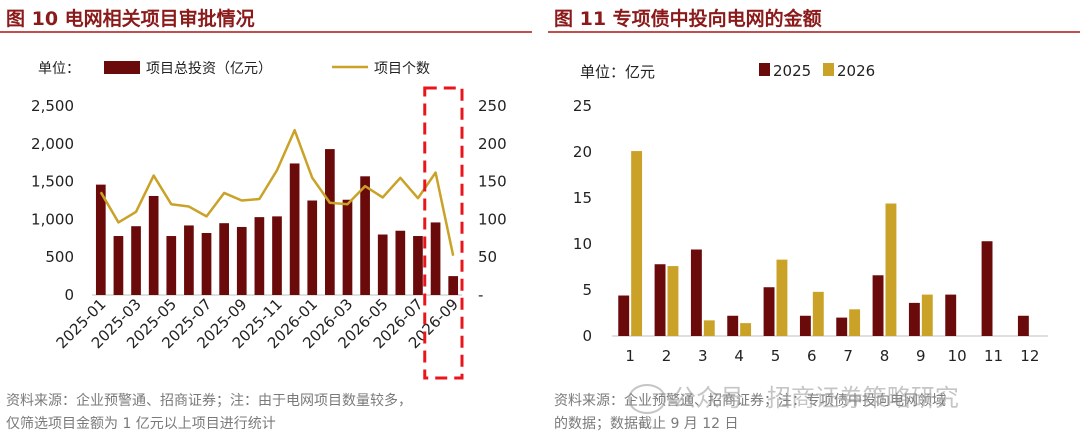 This screenshot has width=1080, height=441. Describe the element at coordinates (492, 219) in the screenshot. I see `y-right-tick-label: 100` at that location.